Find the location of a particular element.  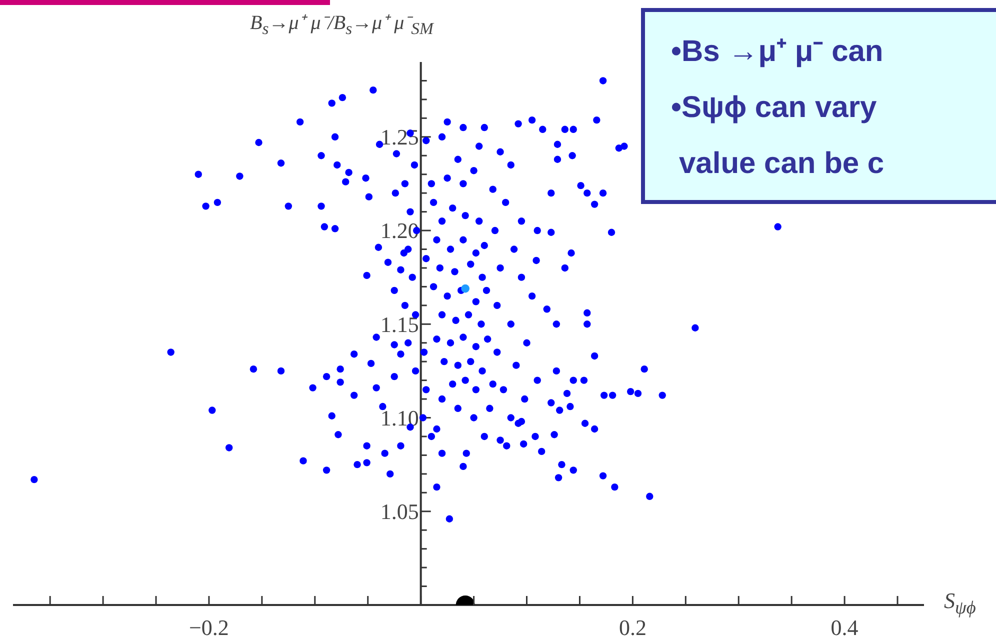

y-tick-label: 1.15 is located at coordinates (399, 324).